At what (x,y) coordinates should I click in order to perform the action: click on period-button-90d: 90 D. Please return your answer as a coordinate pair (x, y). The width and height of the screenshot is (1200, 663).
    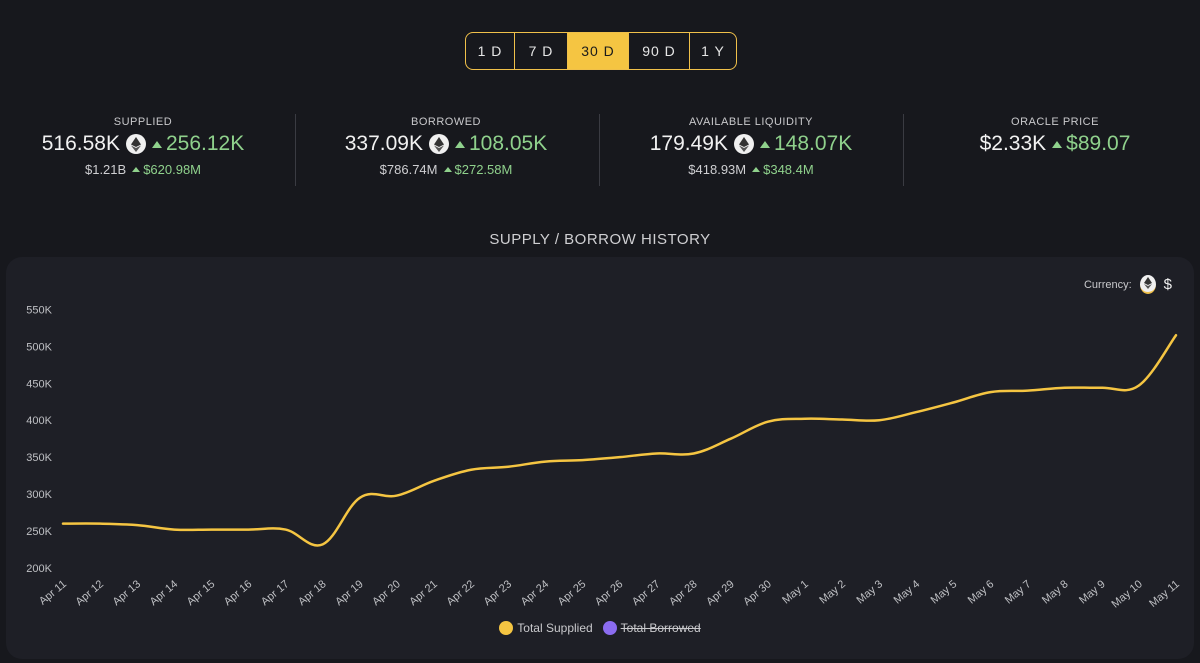
    Looking at the image, I should click on (659, 51).